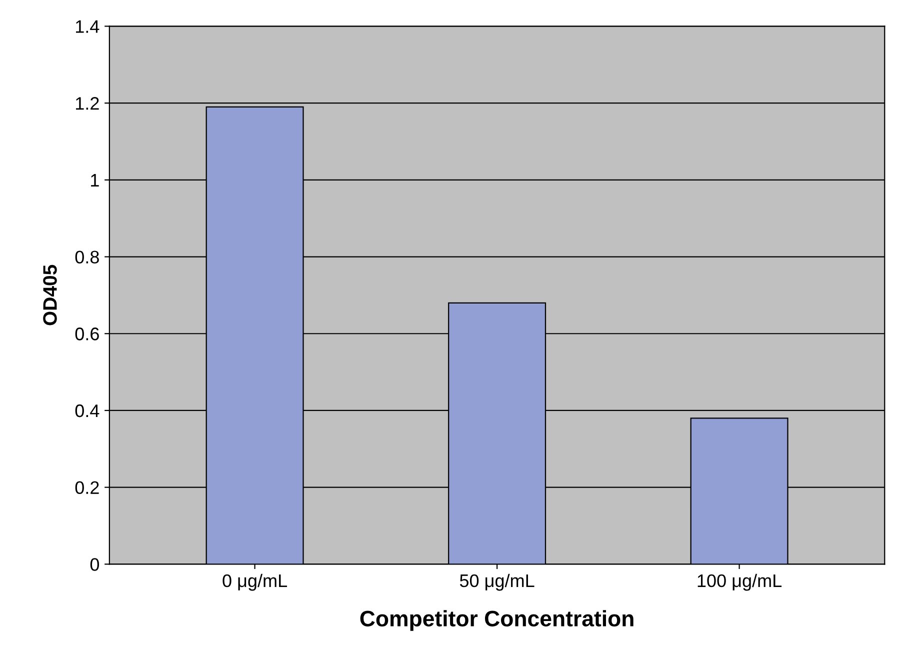 The height and width of the screenshot is (656, 912). What do you see at coordinates (87, 257) in the screenshot?
I see `y-tick-label: 0.8` at bounding box center [87, 257].